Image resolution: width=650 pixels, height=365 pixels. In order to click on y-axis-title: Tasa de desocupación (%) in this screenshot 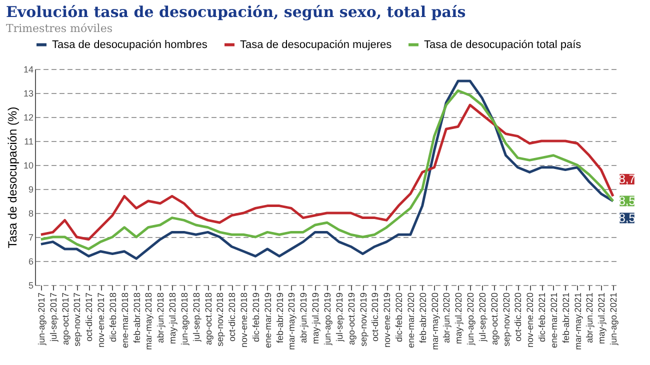, I will do `click(12, 177)`.